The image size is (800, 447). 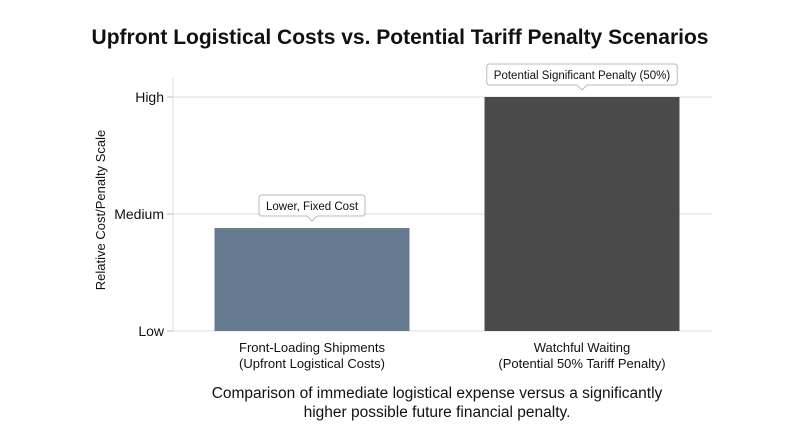 I want to click on x-category-label: Watchful Waiting, so click(x=582, y=347).